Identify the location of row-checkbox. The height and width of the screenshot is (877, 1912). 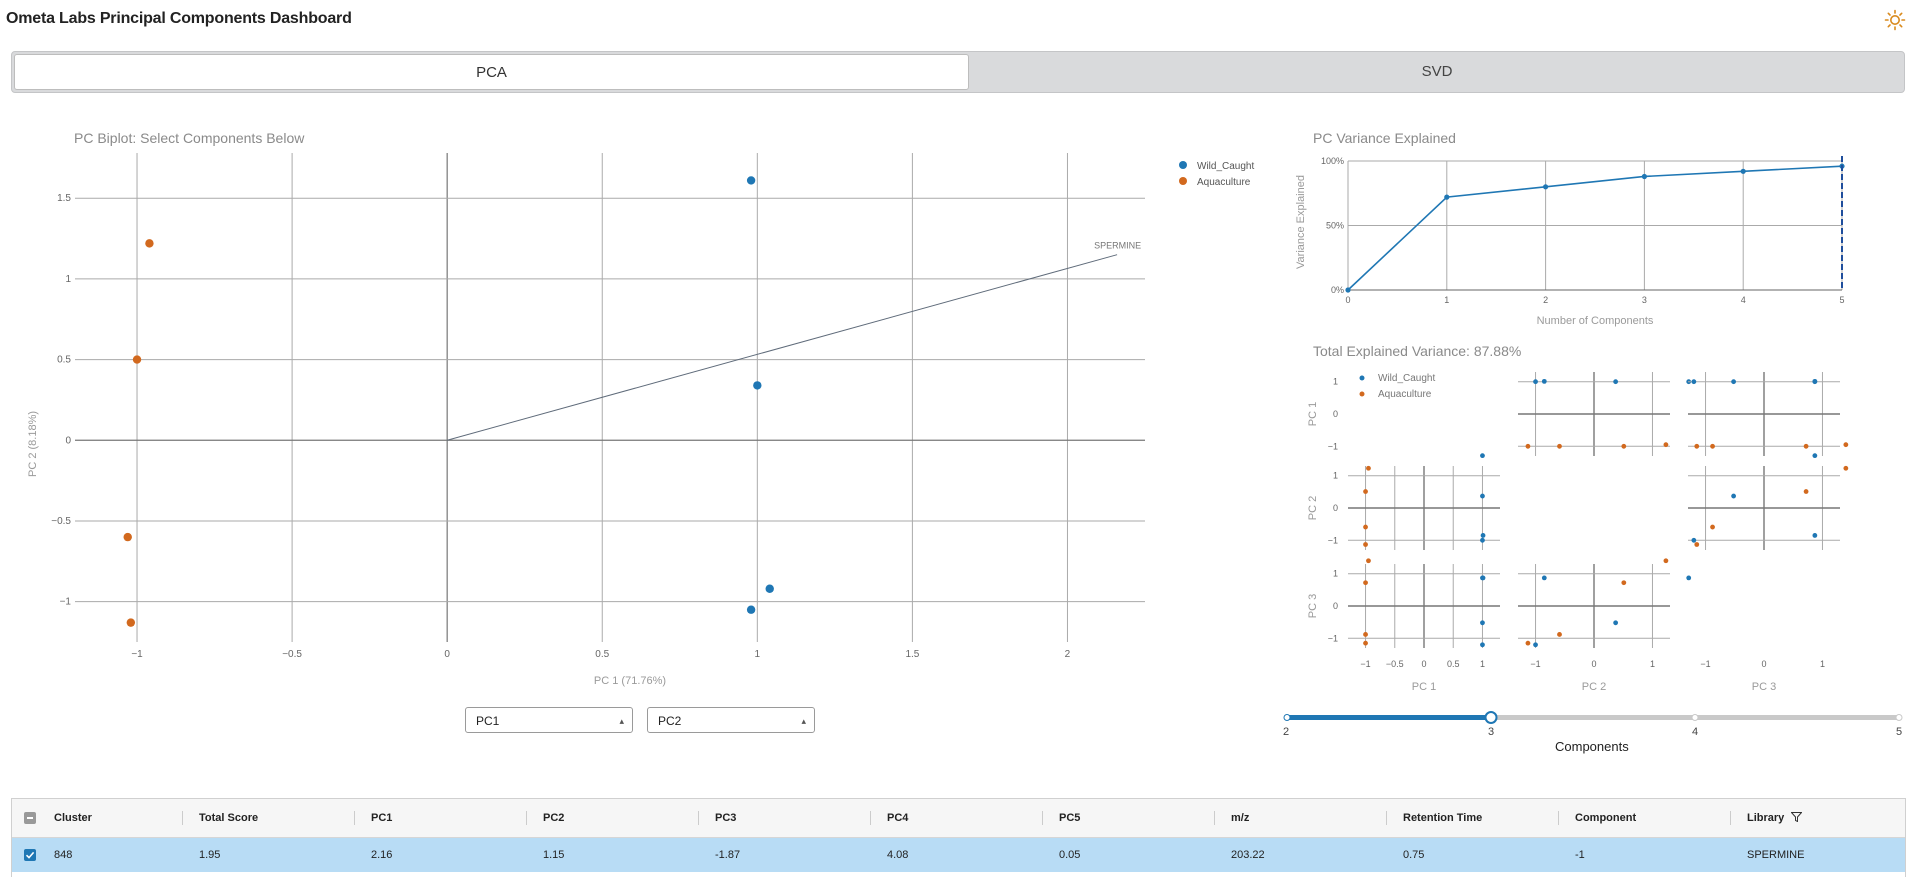
(30, 855).